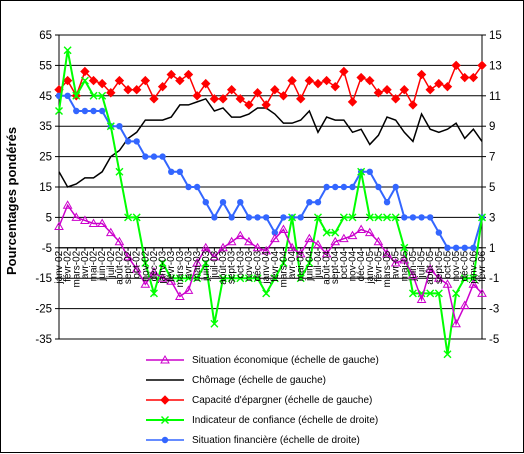  Describe the element at coordinates (282, 400) in the screenshot. I see `legend-label: Capacité d'épargner (échelle de gauche)` at that location.